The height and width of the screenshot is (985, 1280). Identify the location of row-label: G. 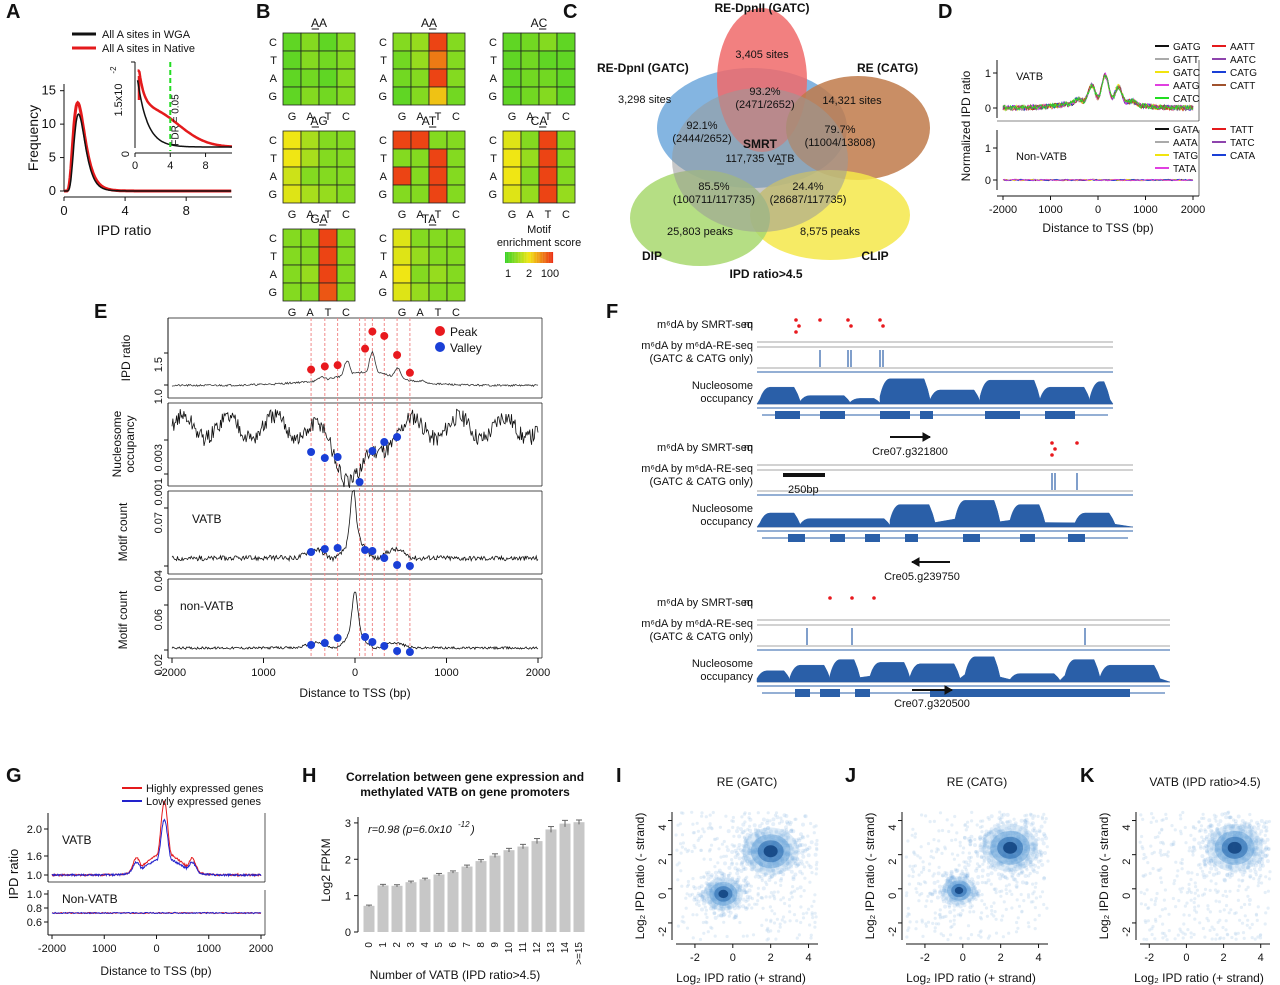
(382, 195).